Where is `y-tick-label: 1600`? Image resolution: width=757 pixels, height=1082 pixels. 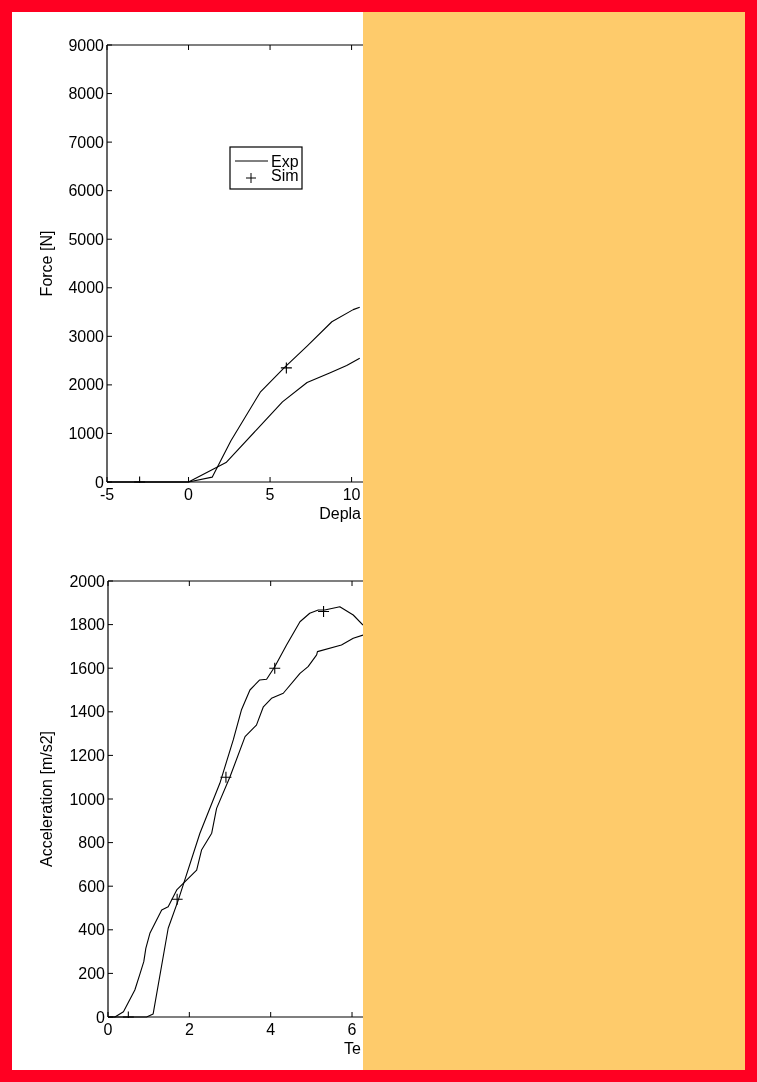 y-tick-label: 1600 is located at coordinates (87, 668).